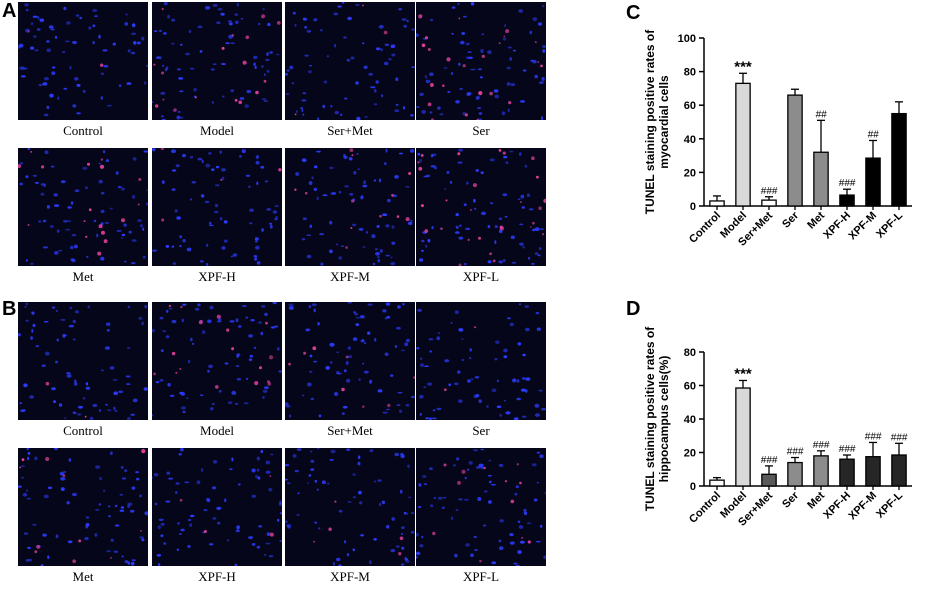 Image resolution: width=948 pixels, height=592 pixels. I want to click on caption-a-7: XPF-M, so click(350, 276).